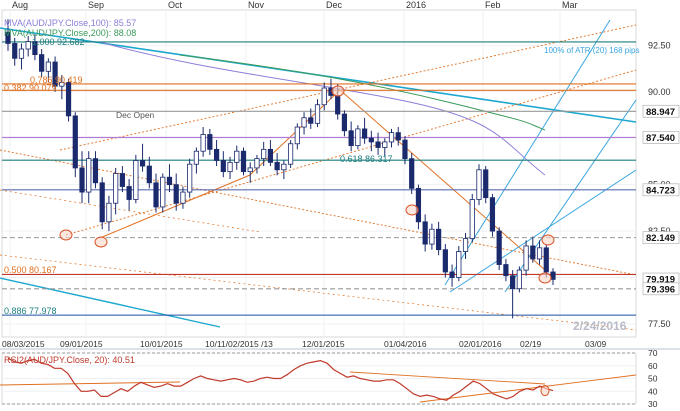 Image resolution: width=680 pixels, height=411 pixels. What do you see at coordinates (70, 33) in the screenshot?
I see `legend-mva-200: MVA(AUD/JPY.Close,200): 88.08` at bounding box center [70, 33].